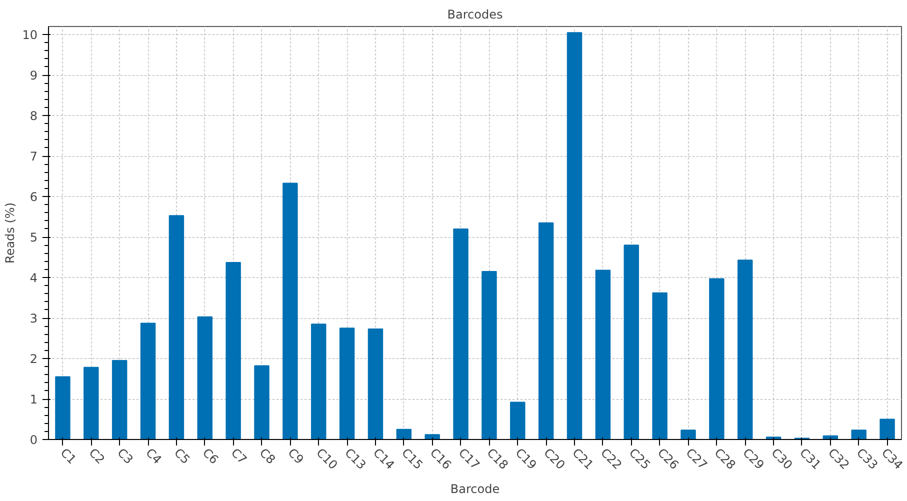 This screenshot has height=501, width=907. Describe the element at coordinates (125, 456) in the screenshot. I see `x-tick-label: C3` at that location.